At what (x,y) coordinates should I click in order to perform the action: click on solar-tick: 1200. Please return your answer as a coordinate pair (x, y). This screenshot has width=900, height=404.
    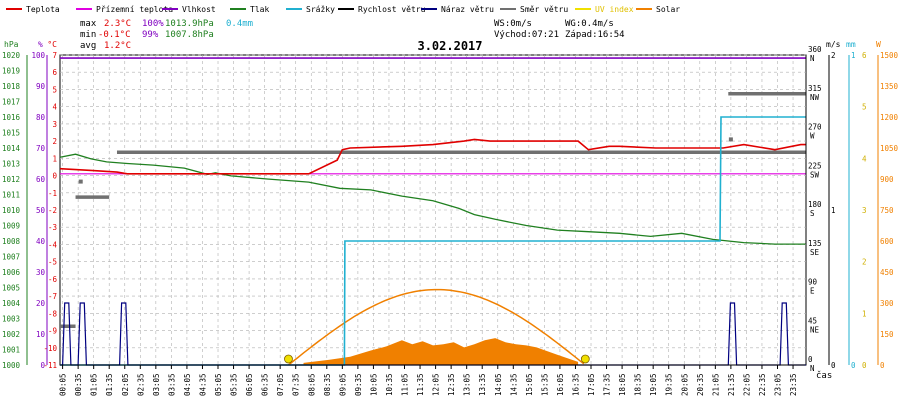
    Looking at the image, I should click on (889, 117).